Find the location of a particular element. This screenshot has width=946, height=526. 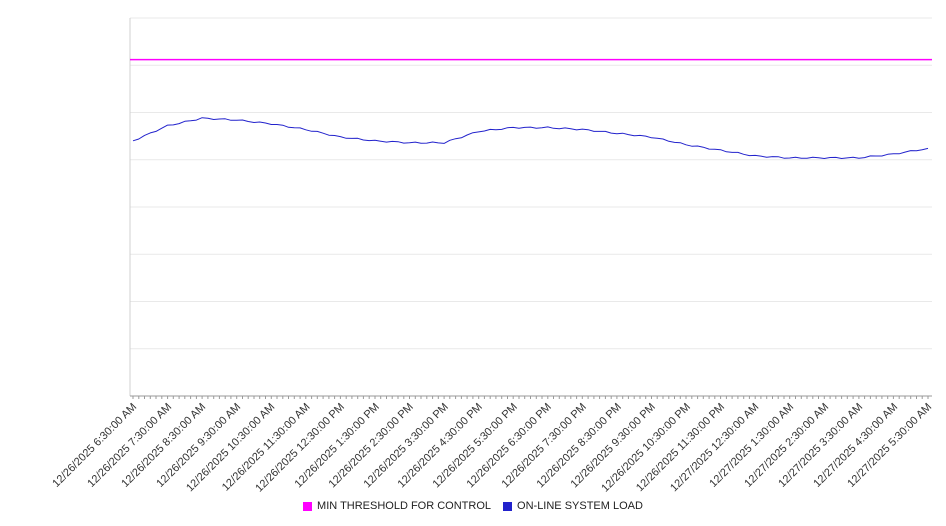

legend-item: ON-LINE SYSTEM LOAD is located at coordinates (573, 506).